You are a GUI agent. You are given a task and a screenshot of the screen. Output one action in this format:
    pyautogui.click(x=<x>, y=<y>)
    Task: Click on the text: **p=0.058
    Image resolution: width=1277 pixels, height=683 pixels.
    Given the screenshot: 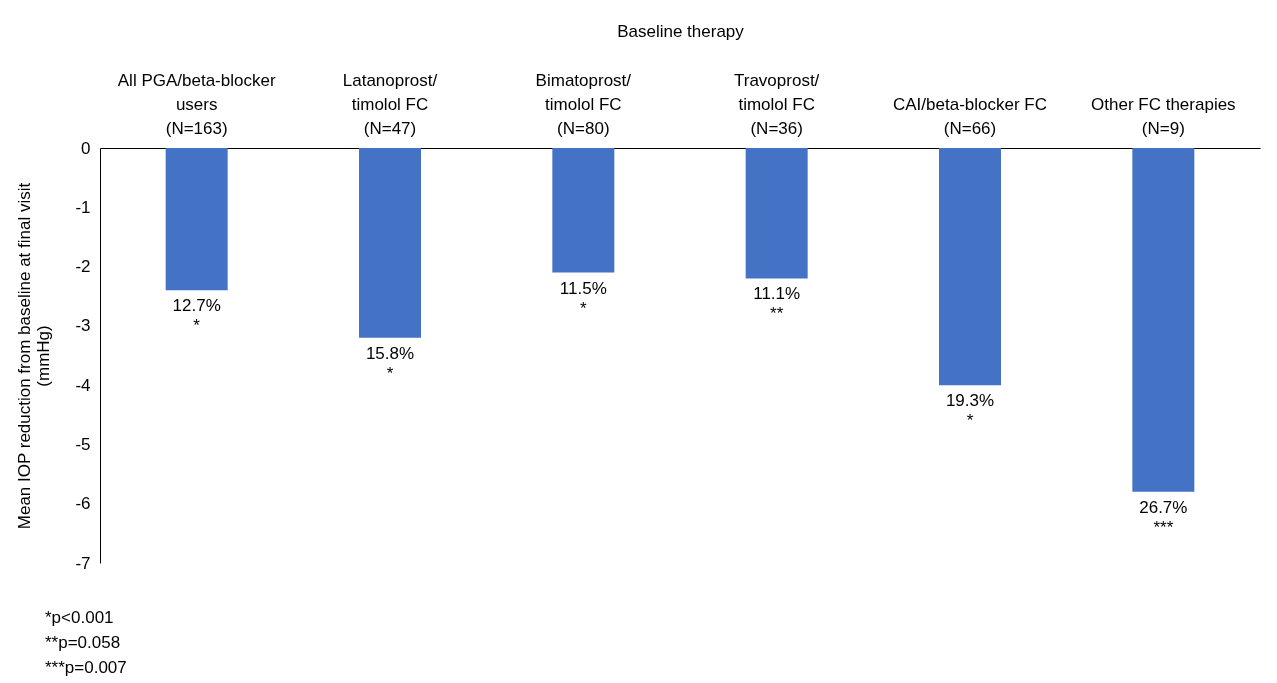 What is the action you would take?
    pyautogui.click(x=83, y=642)
    